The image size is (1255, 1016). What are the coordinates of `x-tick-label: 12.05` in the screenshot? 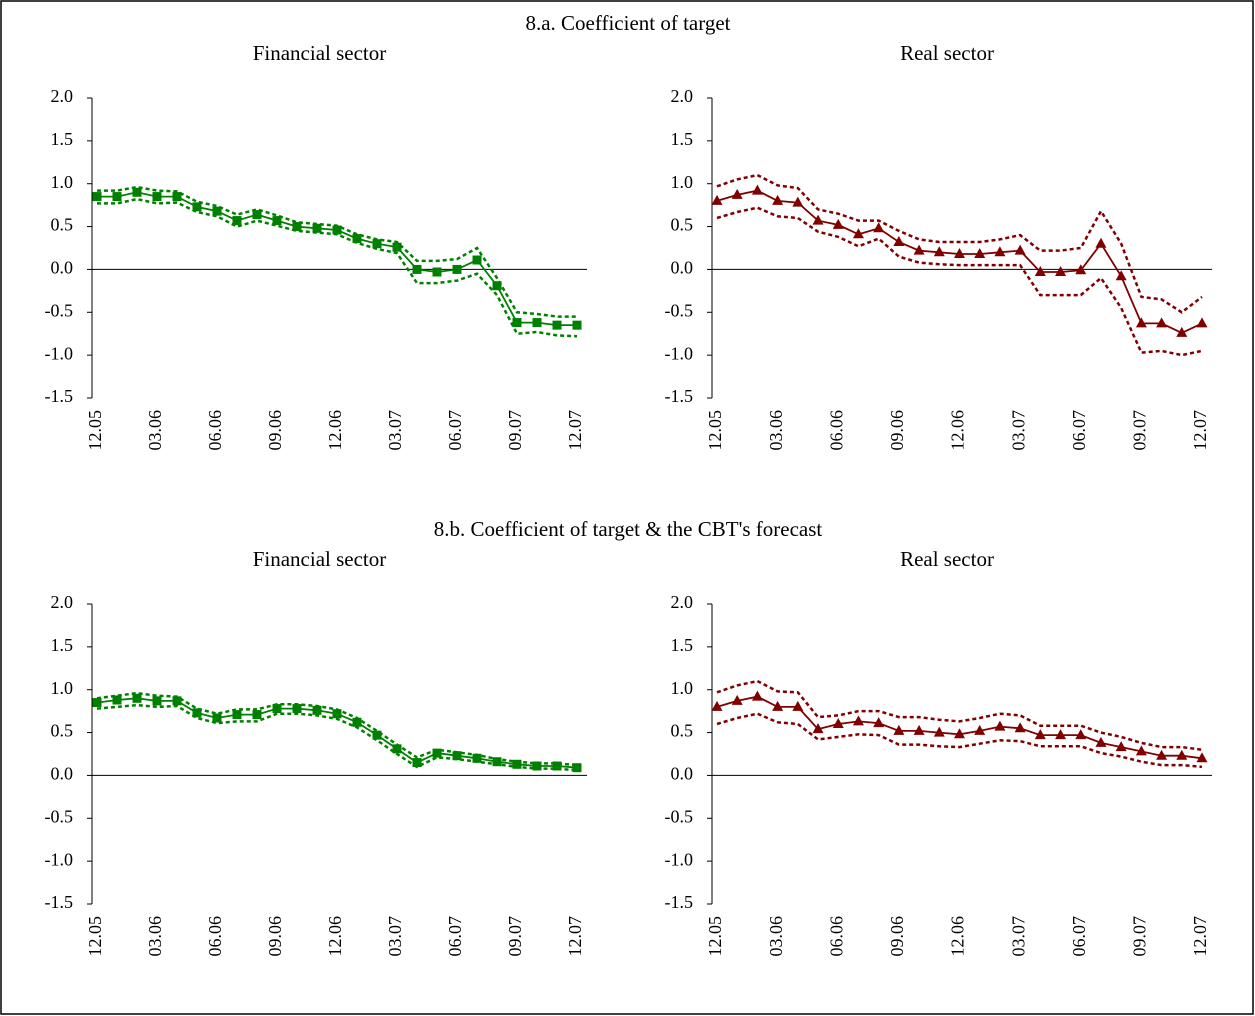 It's located at (95, 936).